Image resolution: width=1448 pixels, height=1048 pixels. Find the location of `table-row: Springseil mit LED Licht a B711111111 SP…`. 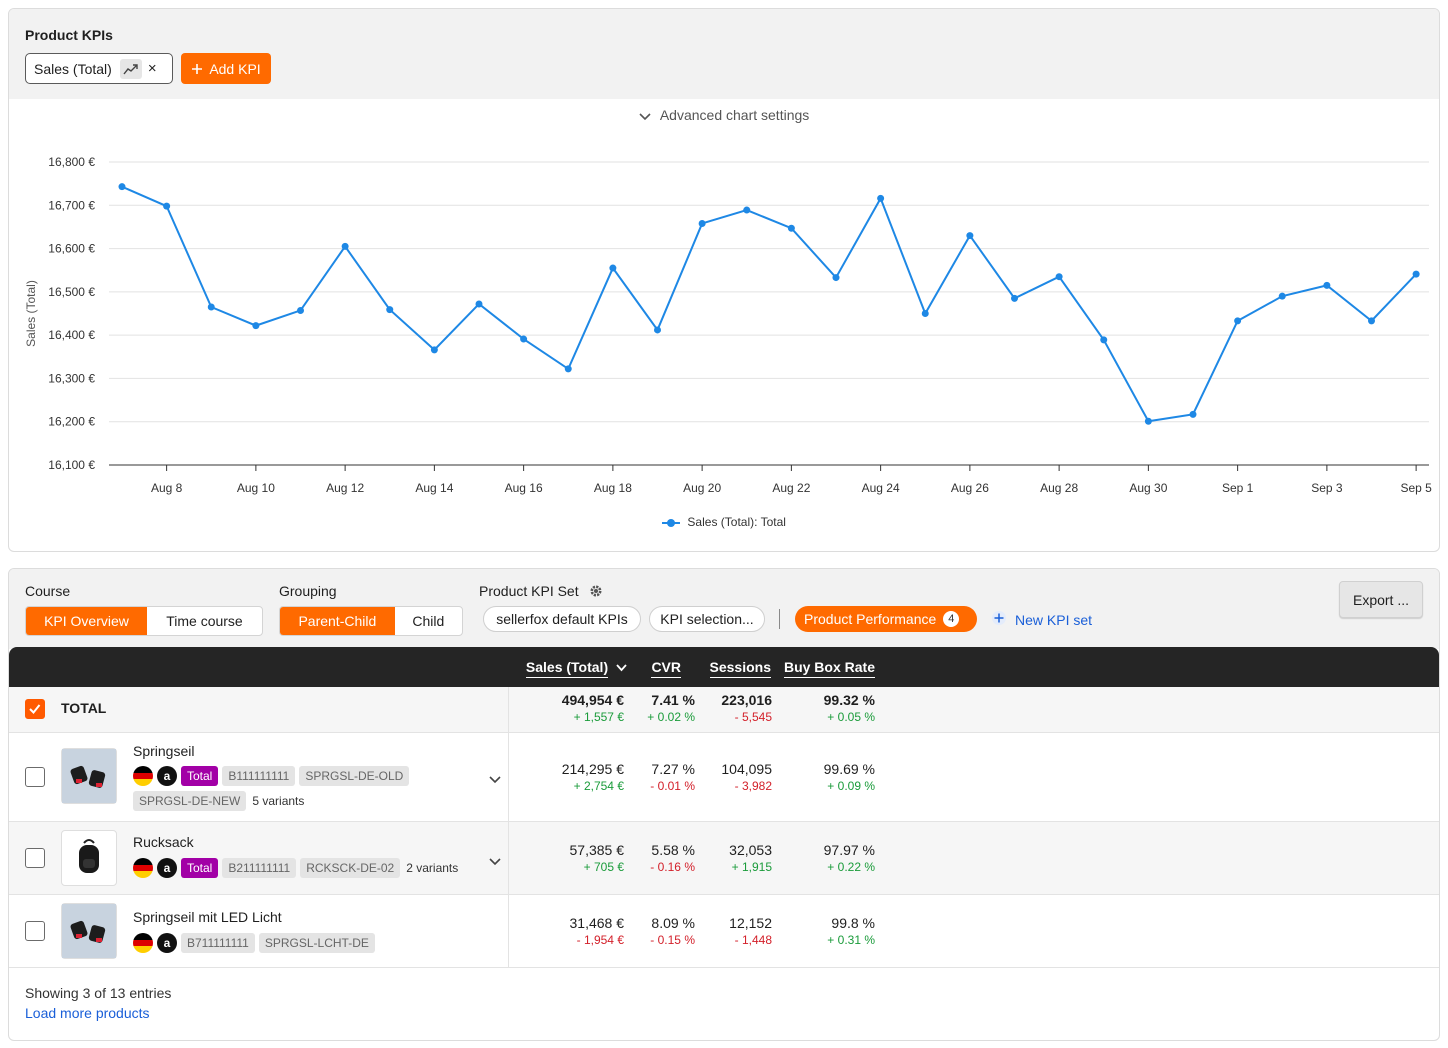

table-row: Springseil mit LED Licht a B711111111 SP… is located at coordinates (724, 931).